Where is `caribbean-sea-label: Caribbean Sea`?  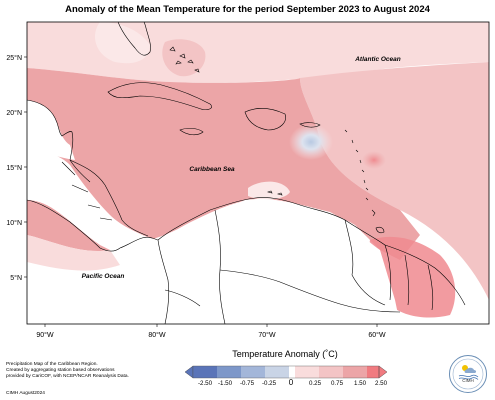 caribbean-sea-label: Caribbean Sea is located at coordinates (212, 169).